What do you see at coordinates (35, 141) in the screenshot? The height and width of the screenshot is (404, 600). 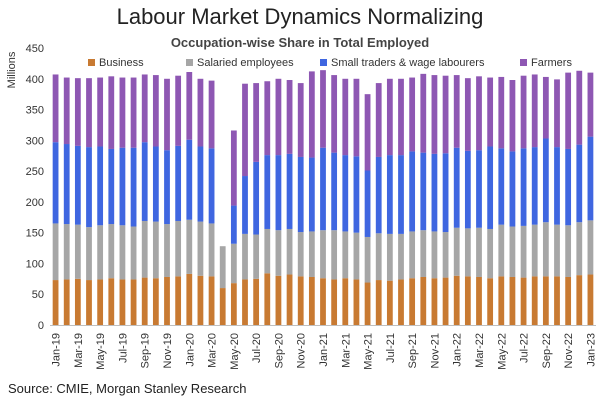 I see `y-tick-label: 300` at bounding box center [35, 141].